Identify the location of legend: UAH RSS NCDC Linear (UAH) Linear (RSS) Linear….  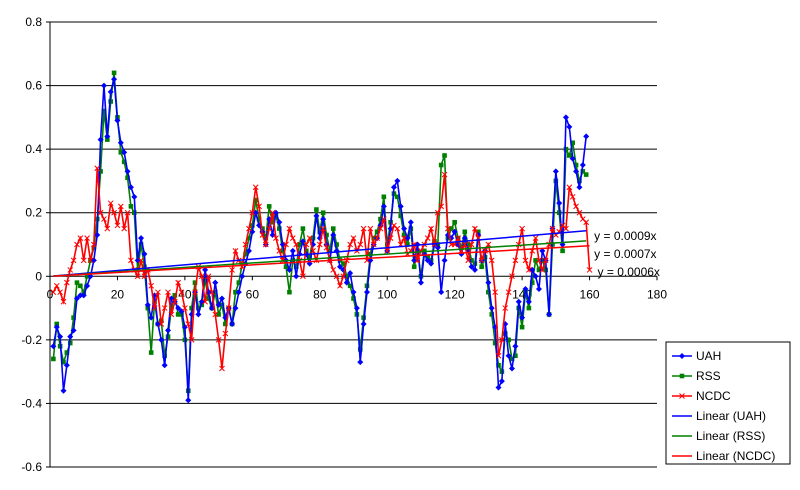
(728, 403).